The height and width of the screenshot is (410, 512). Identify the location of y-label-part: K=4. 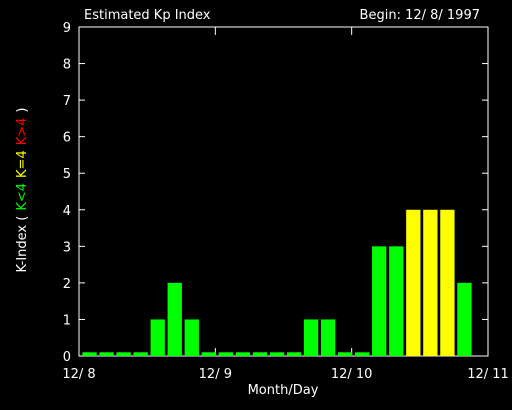
(22, 164).